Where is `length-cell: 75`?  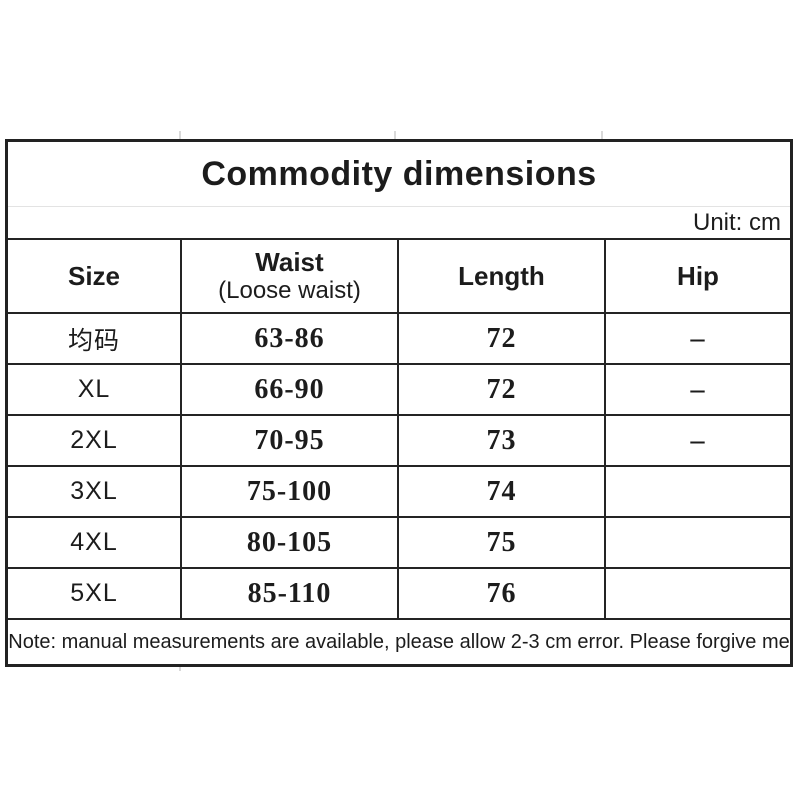 length-cell: 75 is located at coordinates (500, 542).